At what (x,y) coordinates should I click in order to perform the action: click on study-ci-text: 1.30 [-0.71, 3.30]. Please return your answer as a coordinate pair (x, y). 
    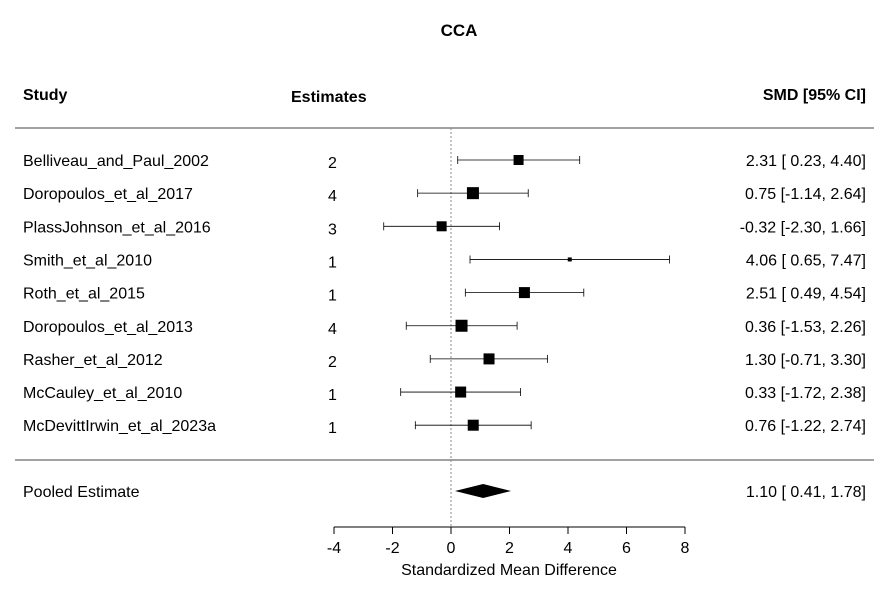
    Looking at the image, I should click on (805, 360).